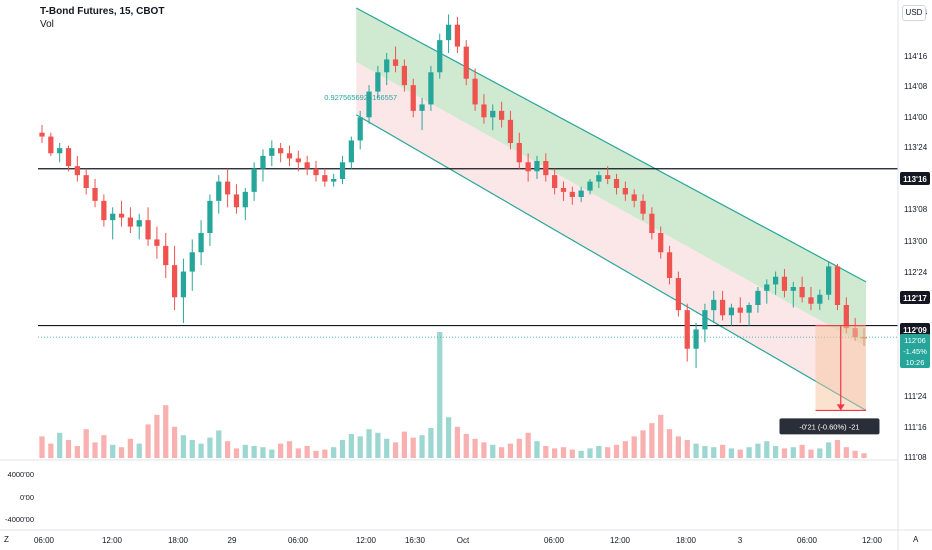 Image resolution: width=932 pixels, height=550 pixels. I want to click on time-axis-label: 12:00, so click(620, 540).